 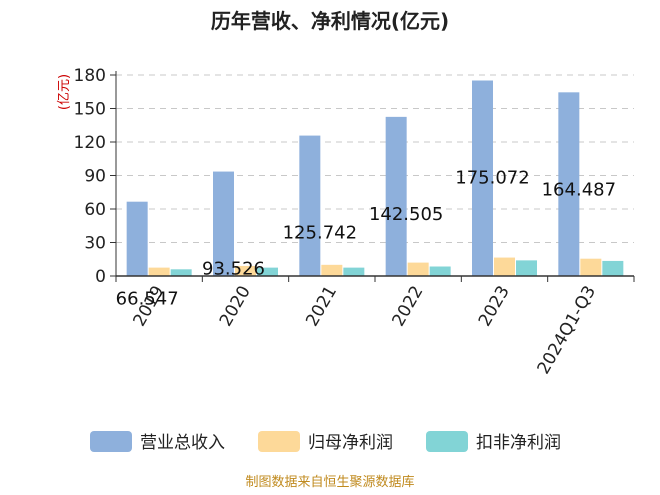 I want to click on x-tick-label: 2024Q1-Q3, so click(x=567, y=330).